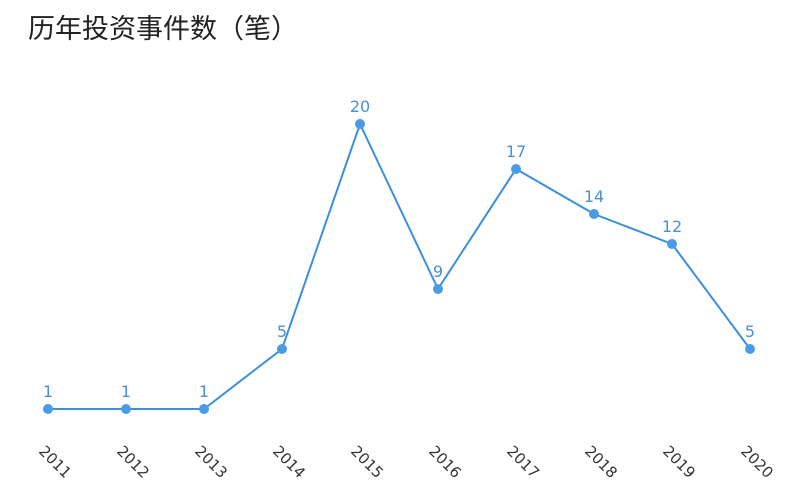 Image resolution: width=804 pixels, height=504 pixels. I want to click on chart-title: 历年投资事件数（笔）, so click(163, 29).